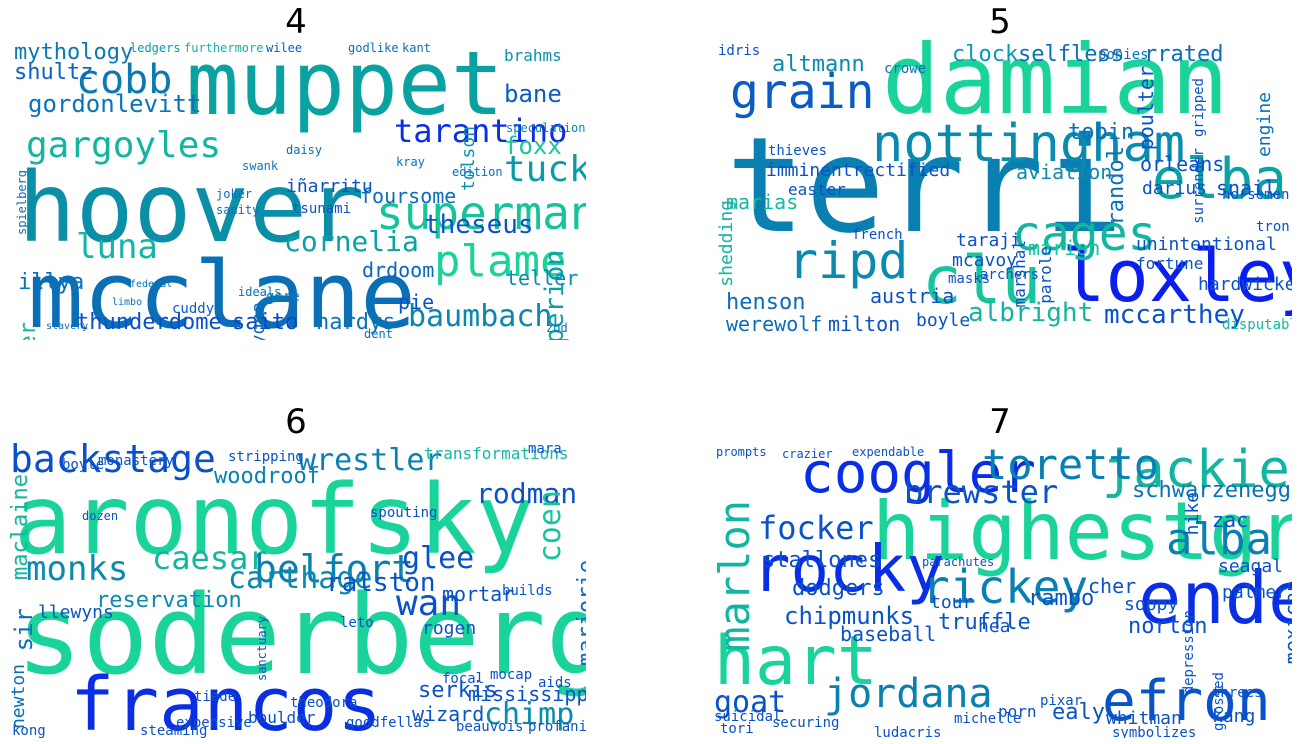 The height and width of the screenshot is (744, 1302). Describe the element at coordinates (1273, 227) in the screenshot. I see `cloud-word: tron` at that location.